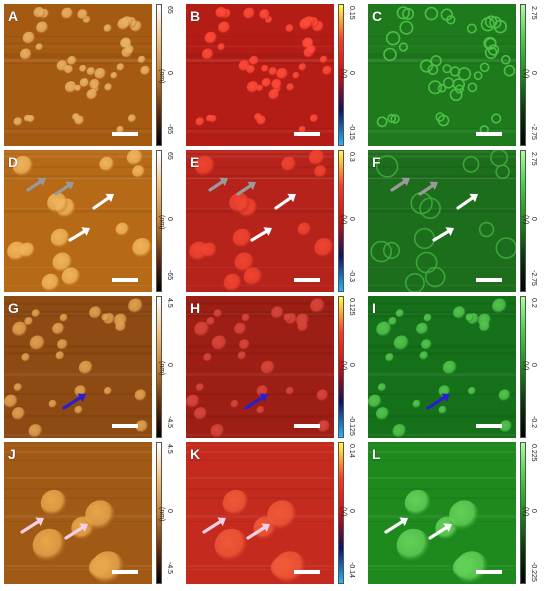 Image resolution: width=550 pixels, height=591 pixels. Describe the element at coordinates (275, 221) in the screenshot. I see `panel-e: E 0.3 0 -0.3 (V)` at that location.